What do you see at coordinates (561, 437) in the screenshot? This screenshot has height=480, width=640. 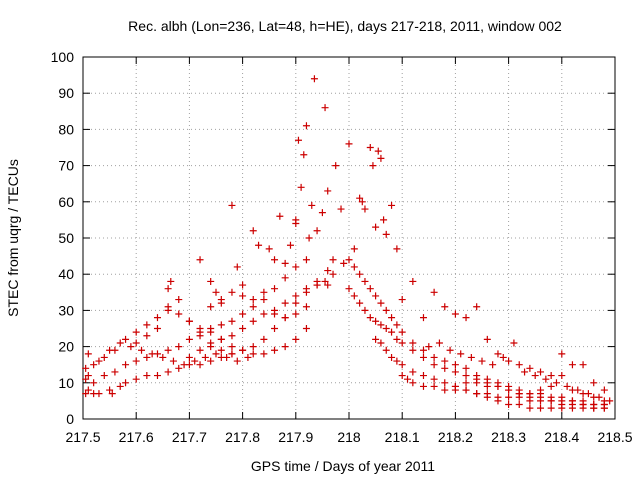 I see `x-tick-label: 218.4` at bounding box center [561, 437].